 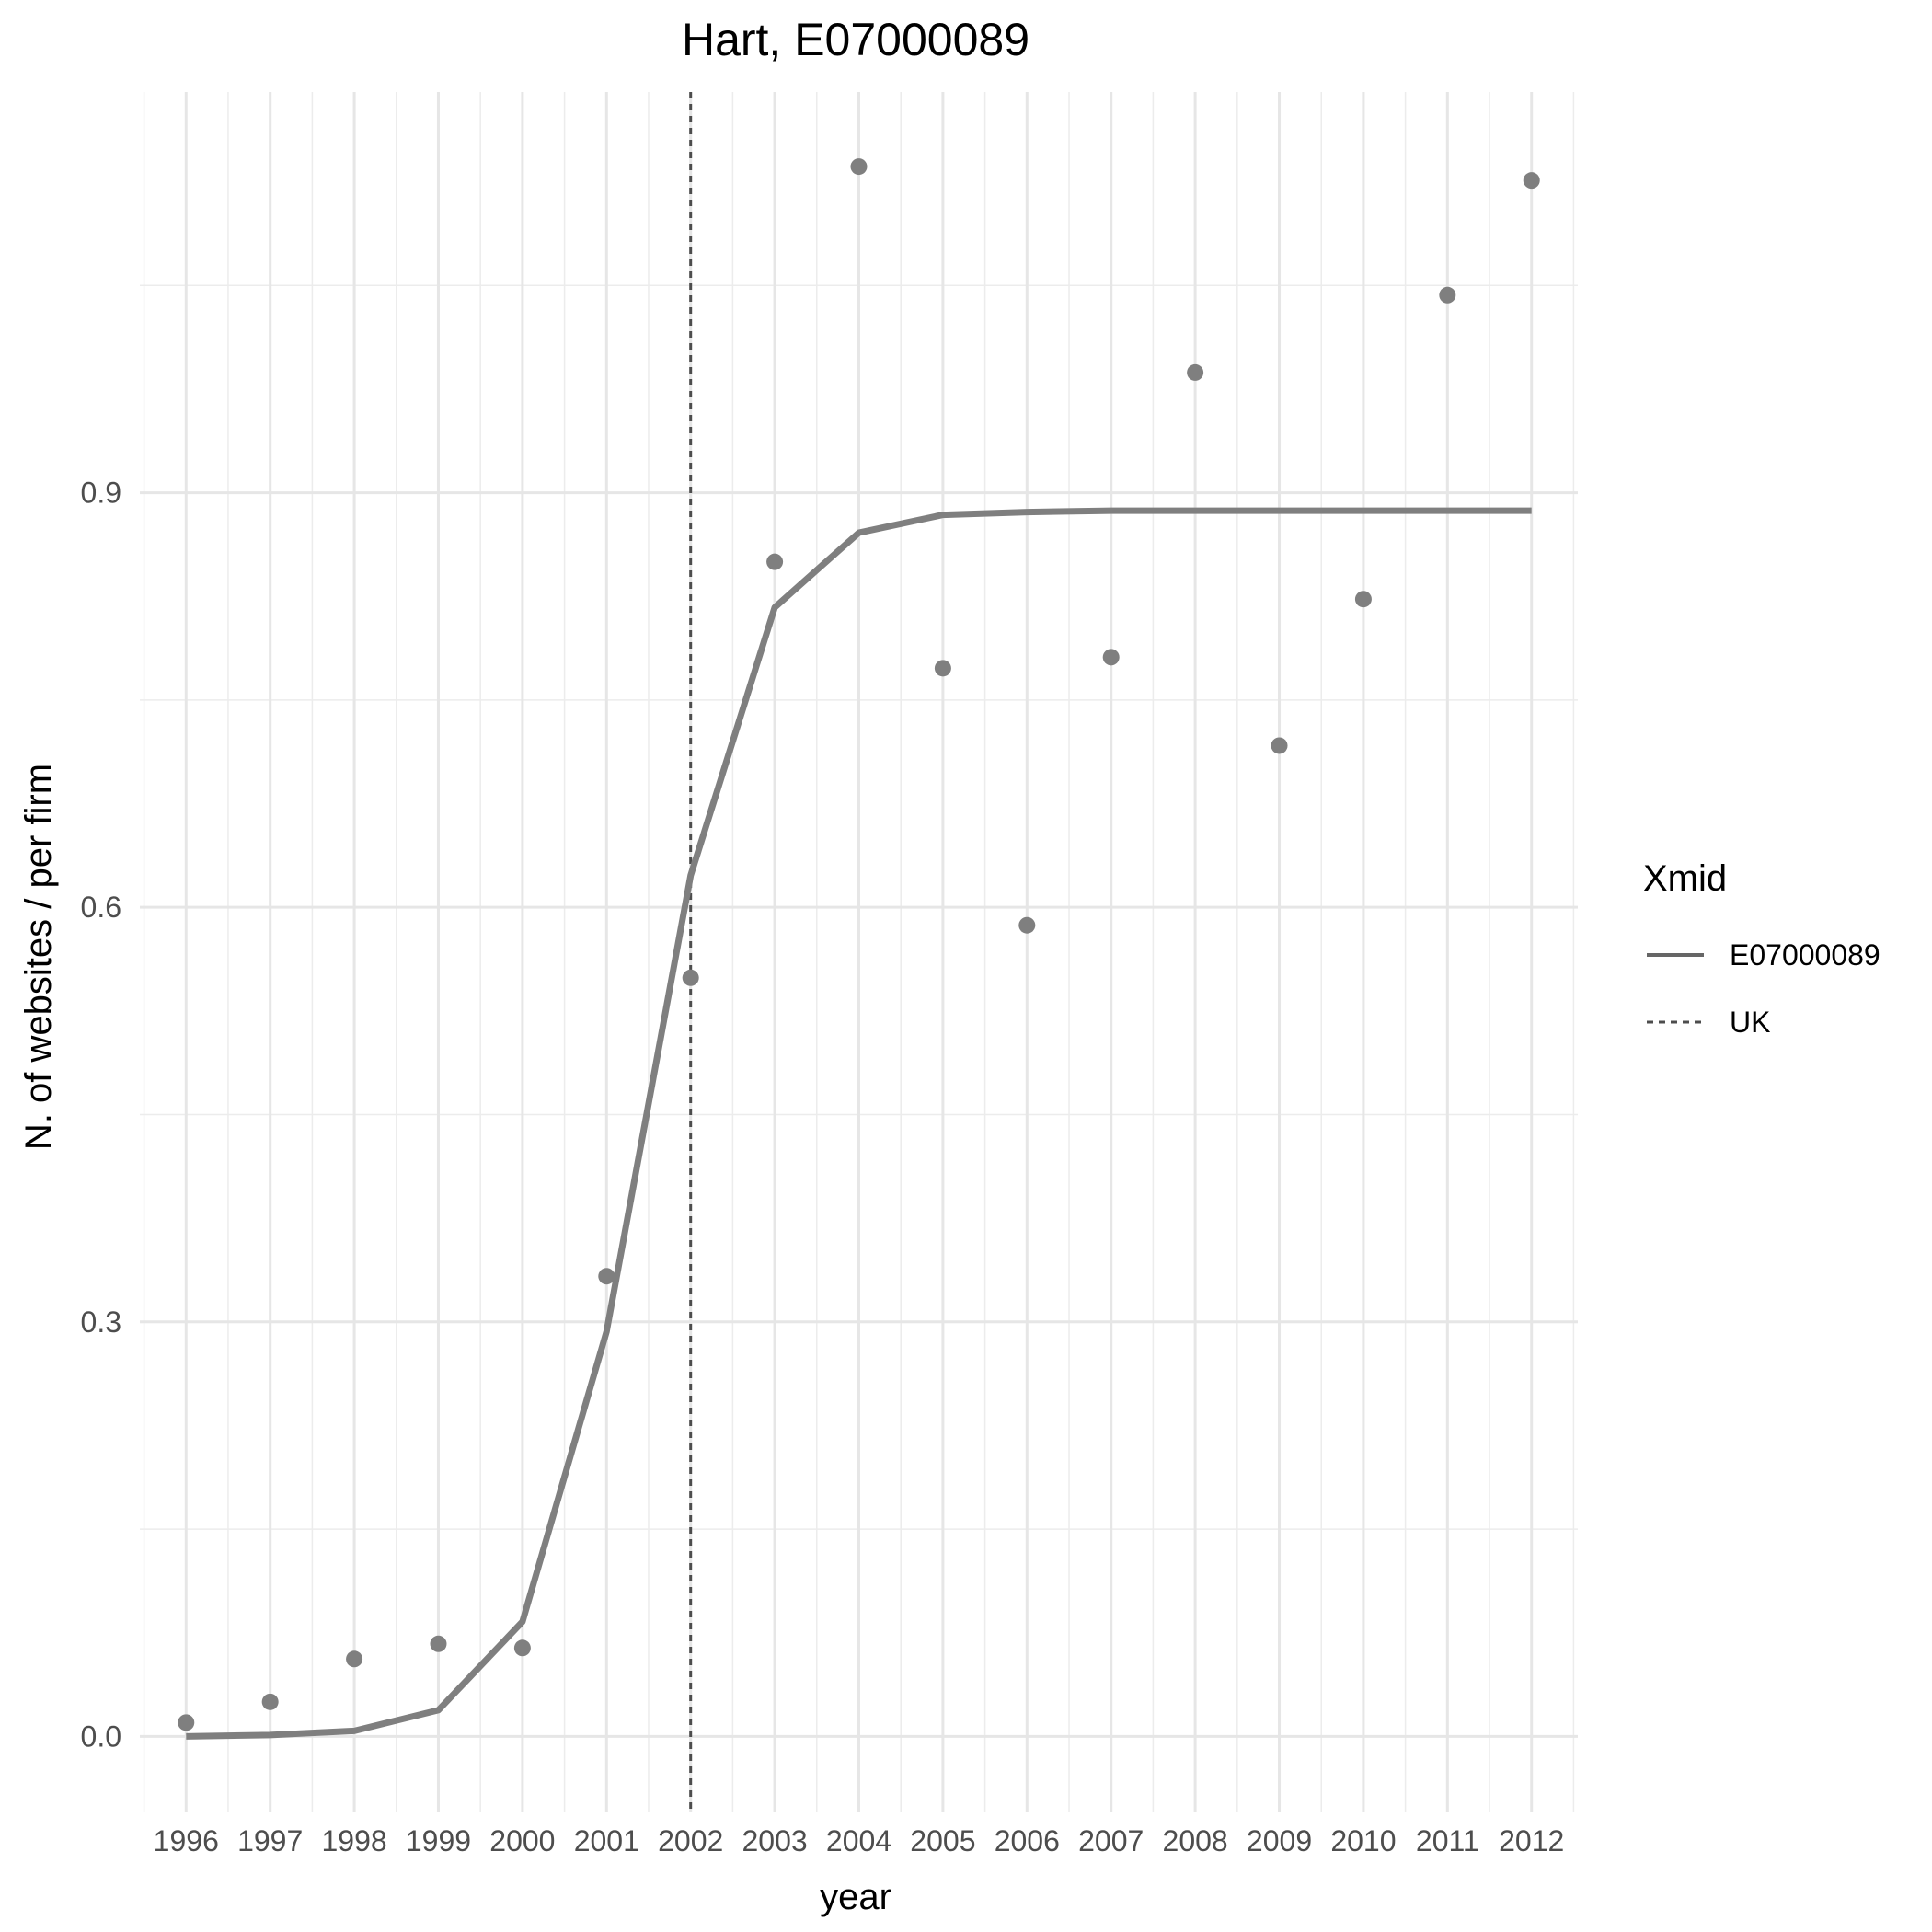 I want to click on x-axis-title: year, so click(x=855, y=1897).